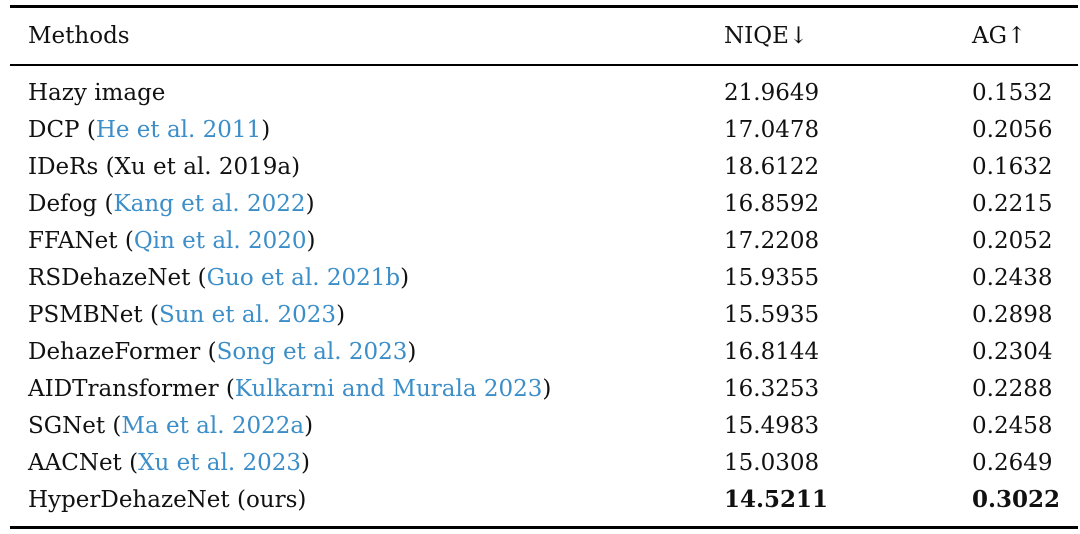 The image size is (1080, 534). I want to click on ag-value: 0.2458, so click(1012, 426).